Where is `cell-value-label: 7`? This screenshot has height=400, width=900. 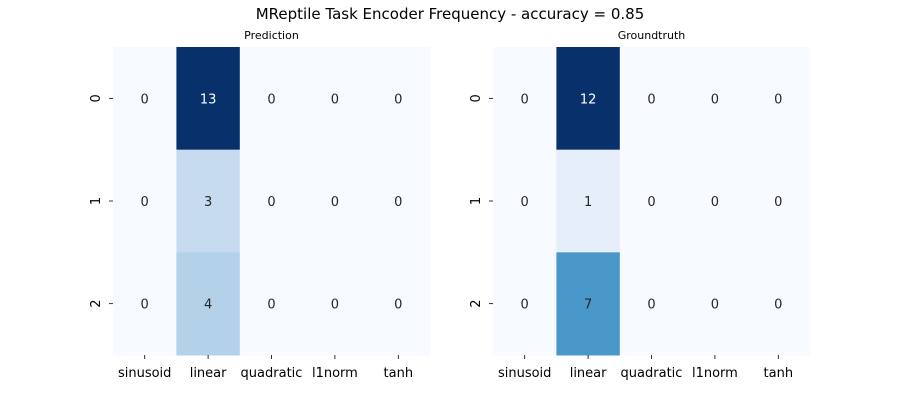 cell-value-label: 7 is located at coordinates (588, 305).